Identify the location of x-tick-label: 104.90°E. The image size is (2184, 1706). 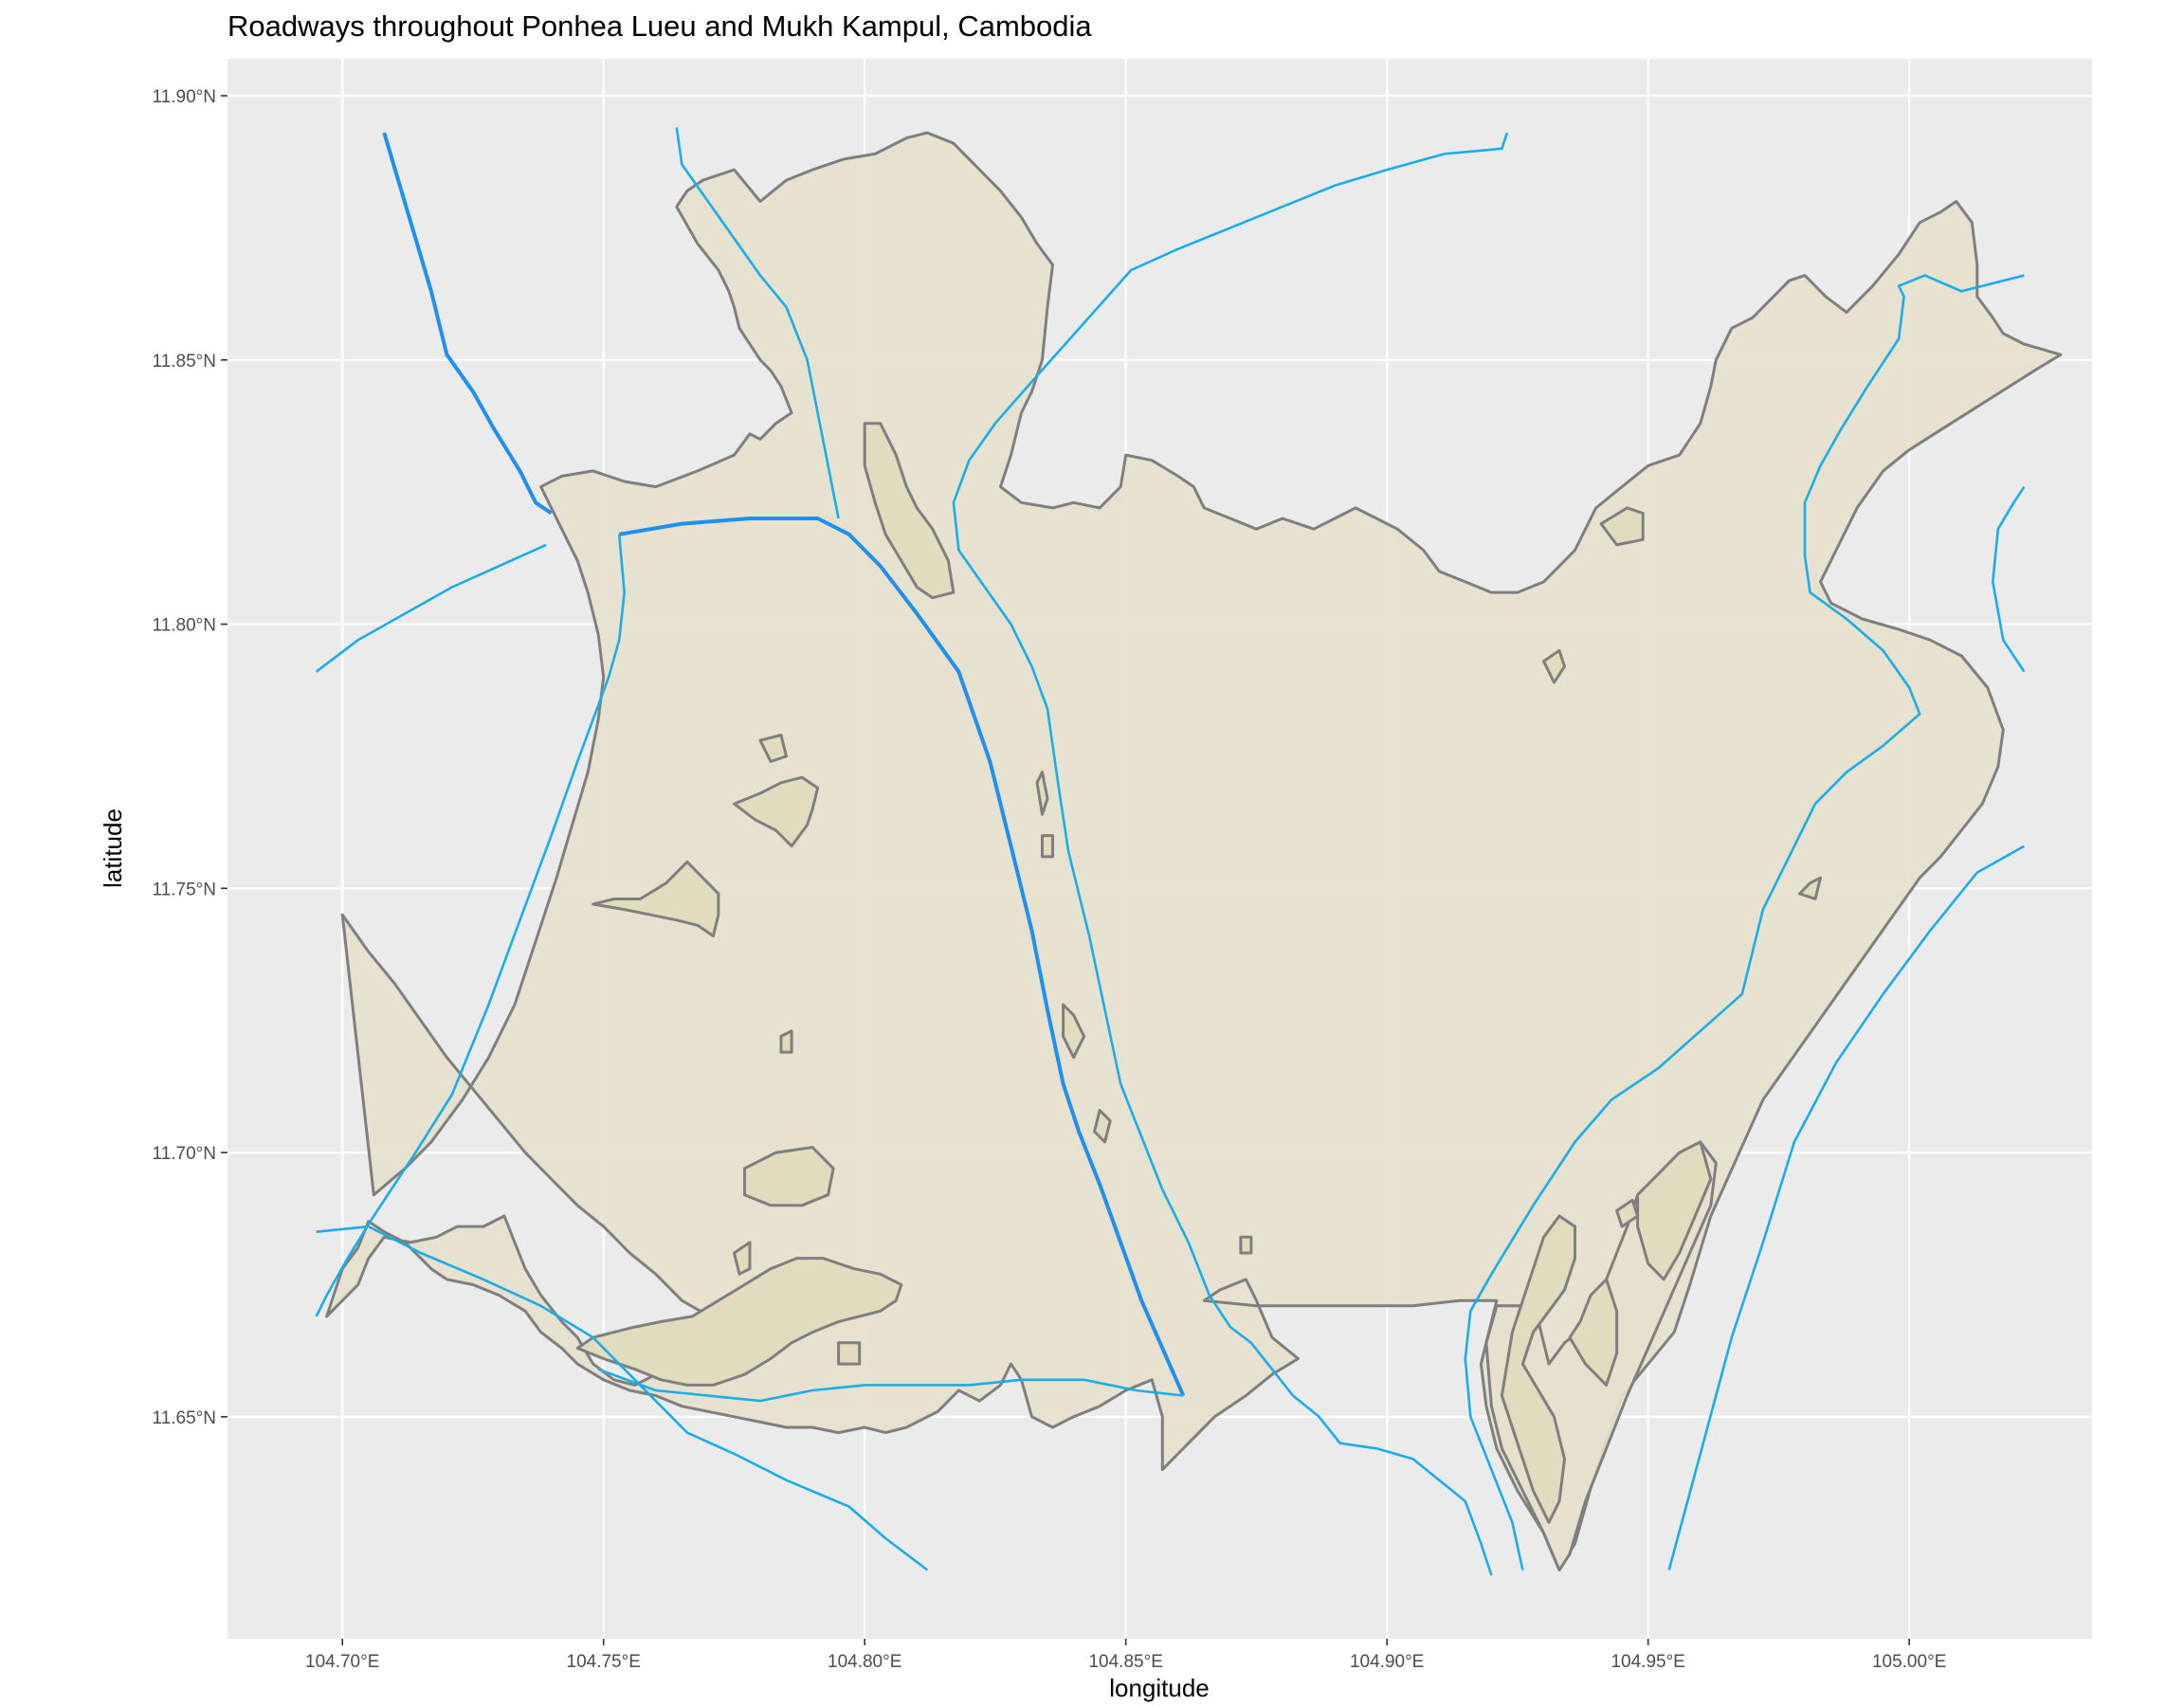
(1387, 1662).